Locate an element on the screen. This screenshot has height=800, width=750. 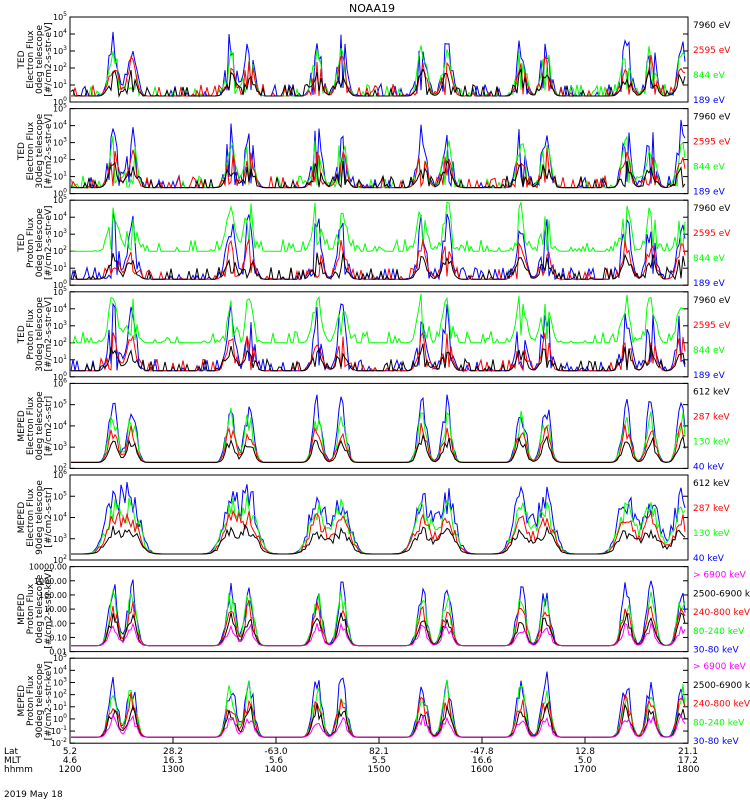
x-tick-lat: 5.2 is located at coordinates (70, 752).